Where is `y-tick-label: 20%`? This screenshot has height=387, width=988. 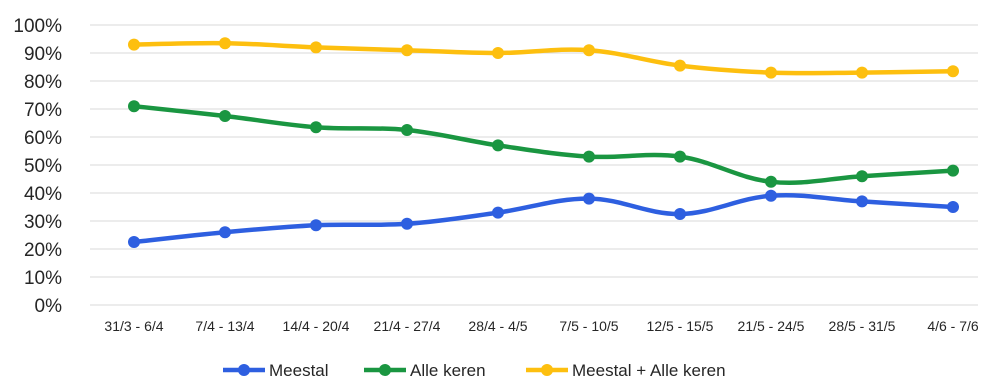
y-tick-label: 20% is located at coordinates (43, 250).